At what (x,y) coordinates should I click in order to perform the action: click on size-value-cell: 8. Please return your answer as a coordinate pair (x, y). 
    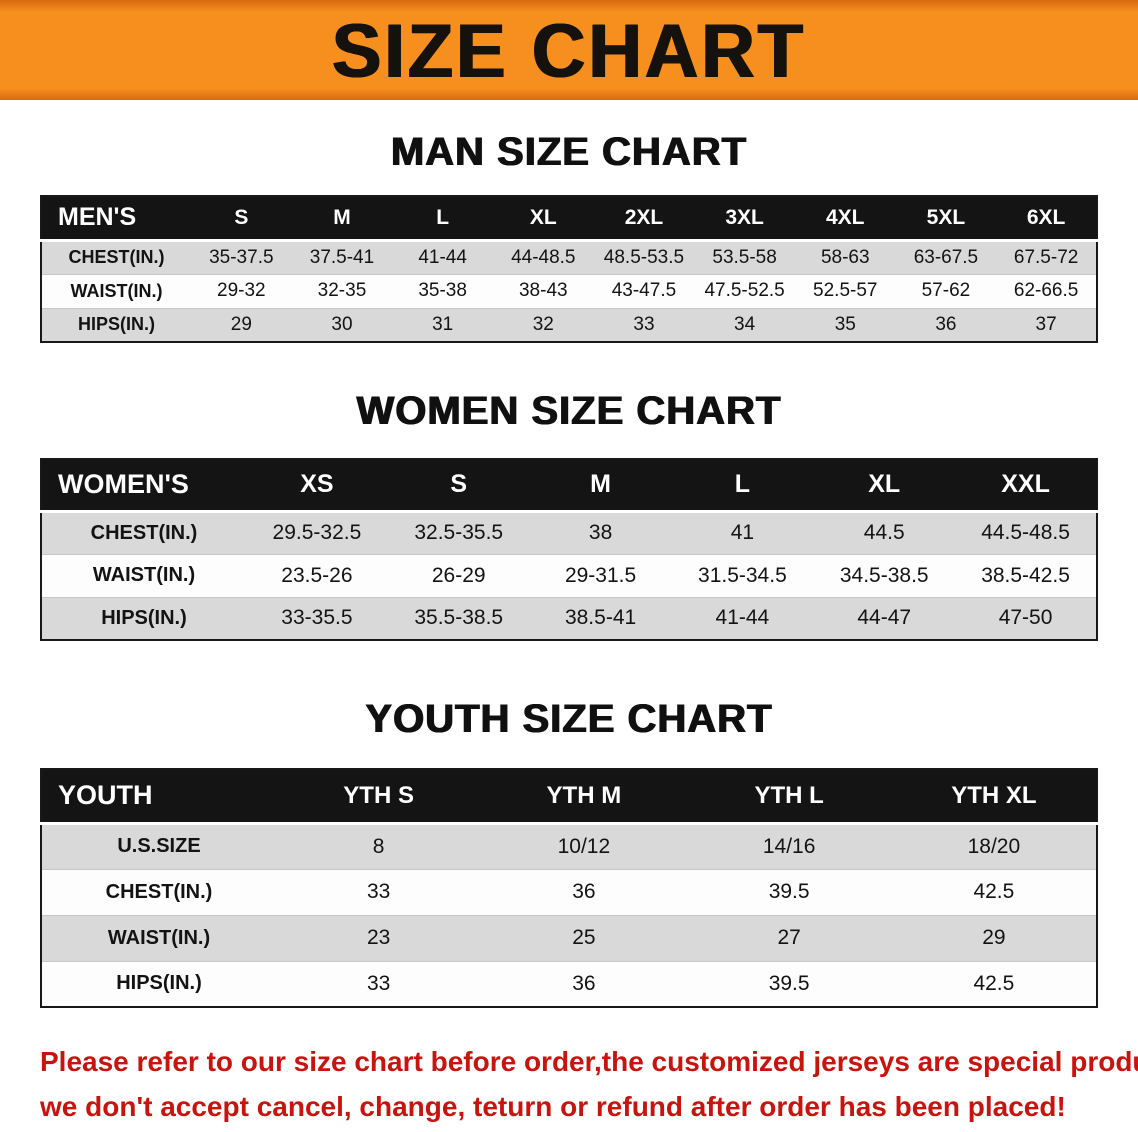
    Looking at the image, I should click on (379, 846).